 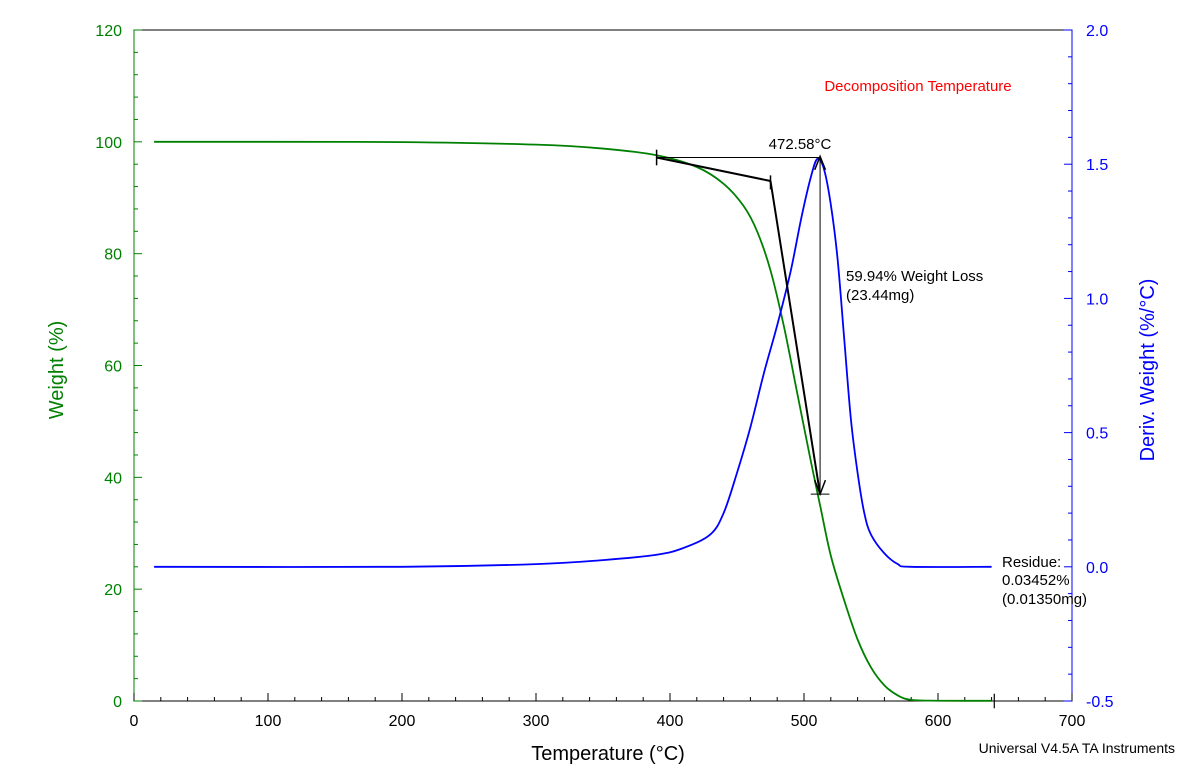 What do you see at coordinates (1031, 562) in the screenshot?
I see `residue-label-1: Residue:` at bounding box center [1031, 562].